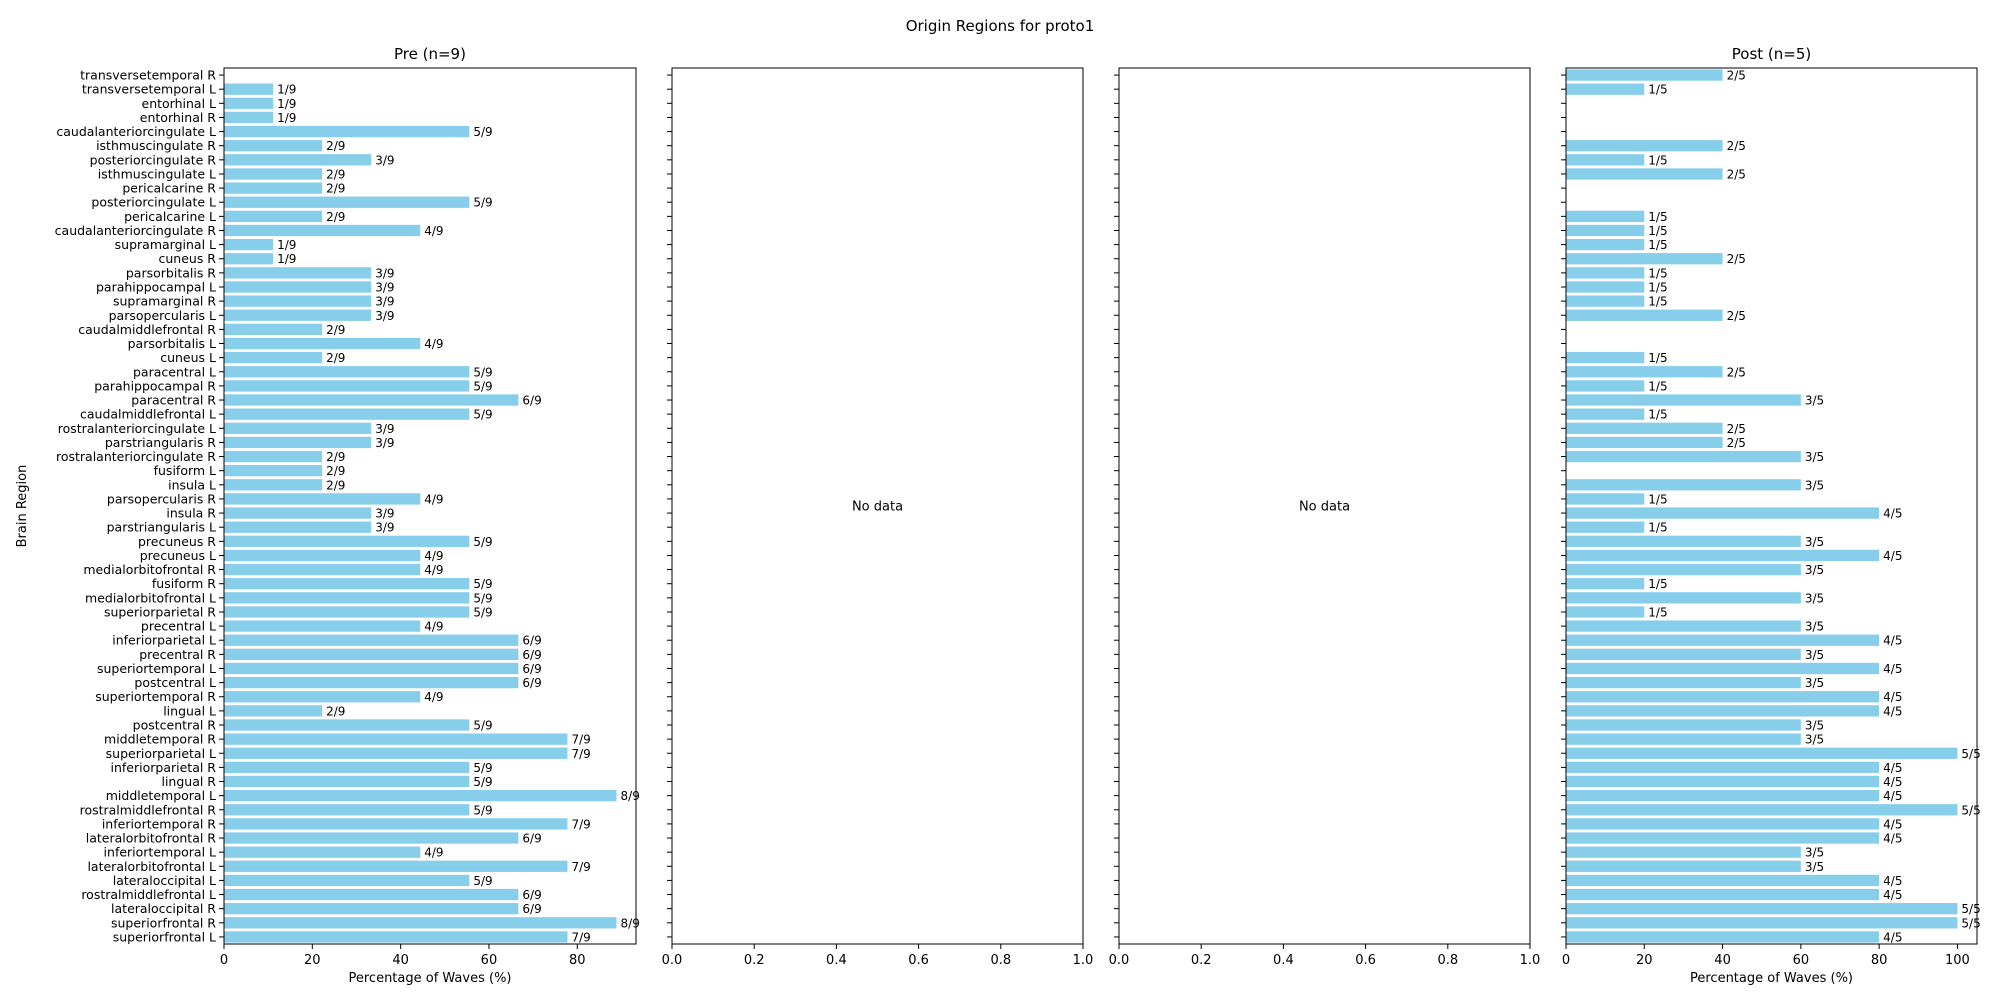 The image size is (2000, 1004). What do you see at coordinates (224, 960) in the screenshot?
I see `x-tick-label: 0` at bounding box center [224, 960].